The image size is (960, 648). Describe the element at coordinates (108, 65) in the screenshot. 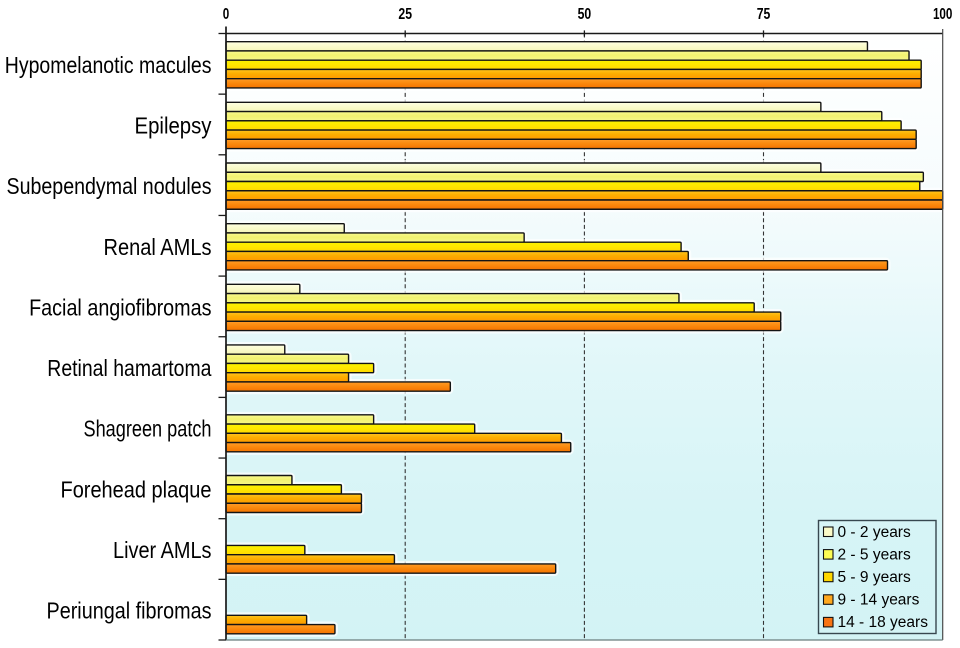

I see `svg-text: Hypomelanotic macules` at that location.